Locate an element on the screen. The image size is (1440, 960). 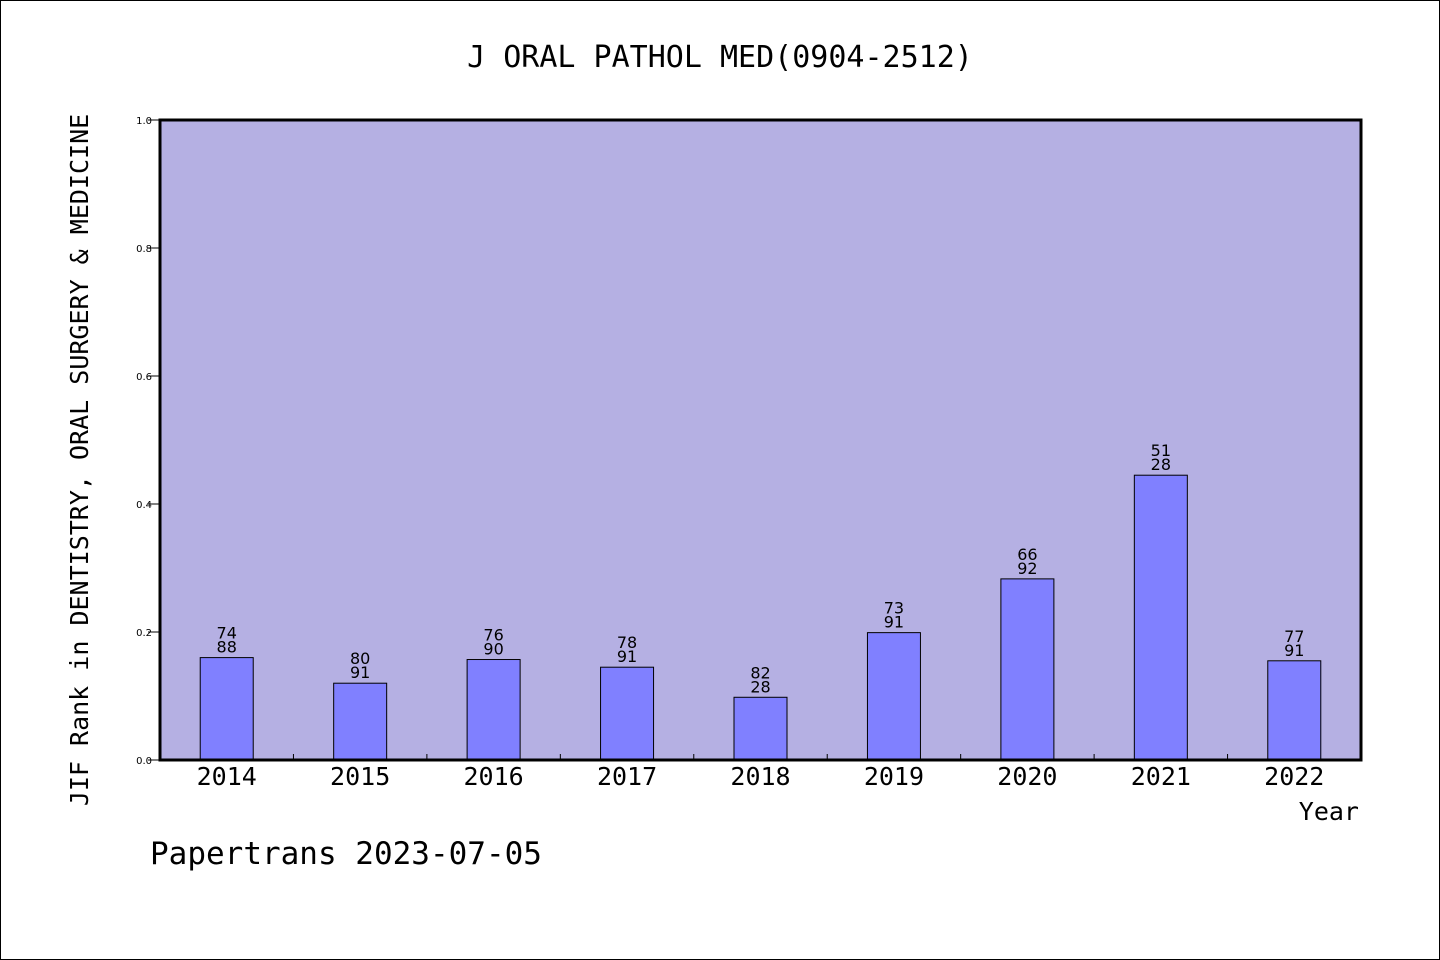
x-axis: 2014 2015 2016 2017 2018 2019 2020 2021 2022 is located at coordinates (760, 772).